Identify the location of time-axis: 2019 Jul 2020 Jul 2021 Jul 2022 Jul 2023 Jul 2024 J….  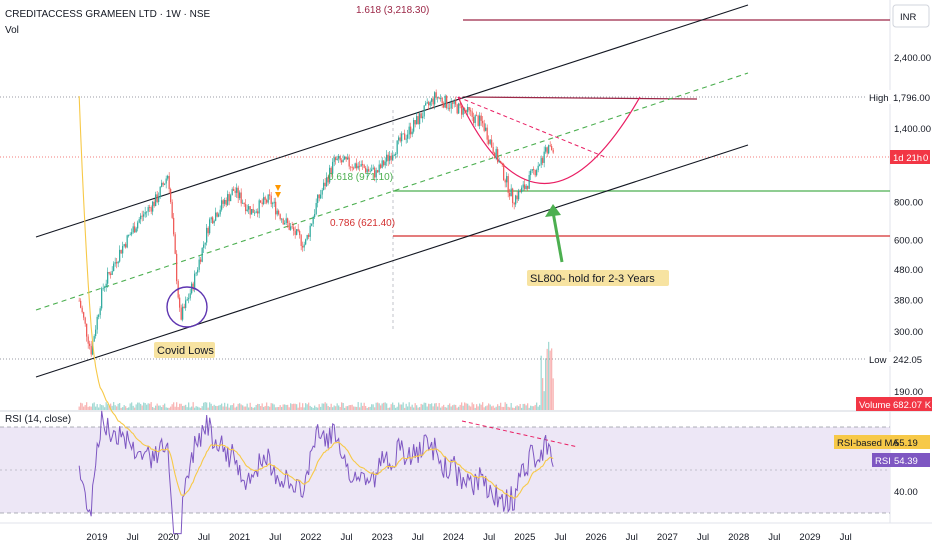
(468, 537).